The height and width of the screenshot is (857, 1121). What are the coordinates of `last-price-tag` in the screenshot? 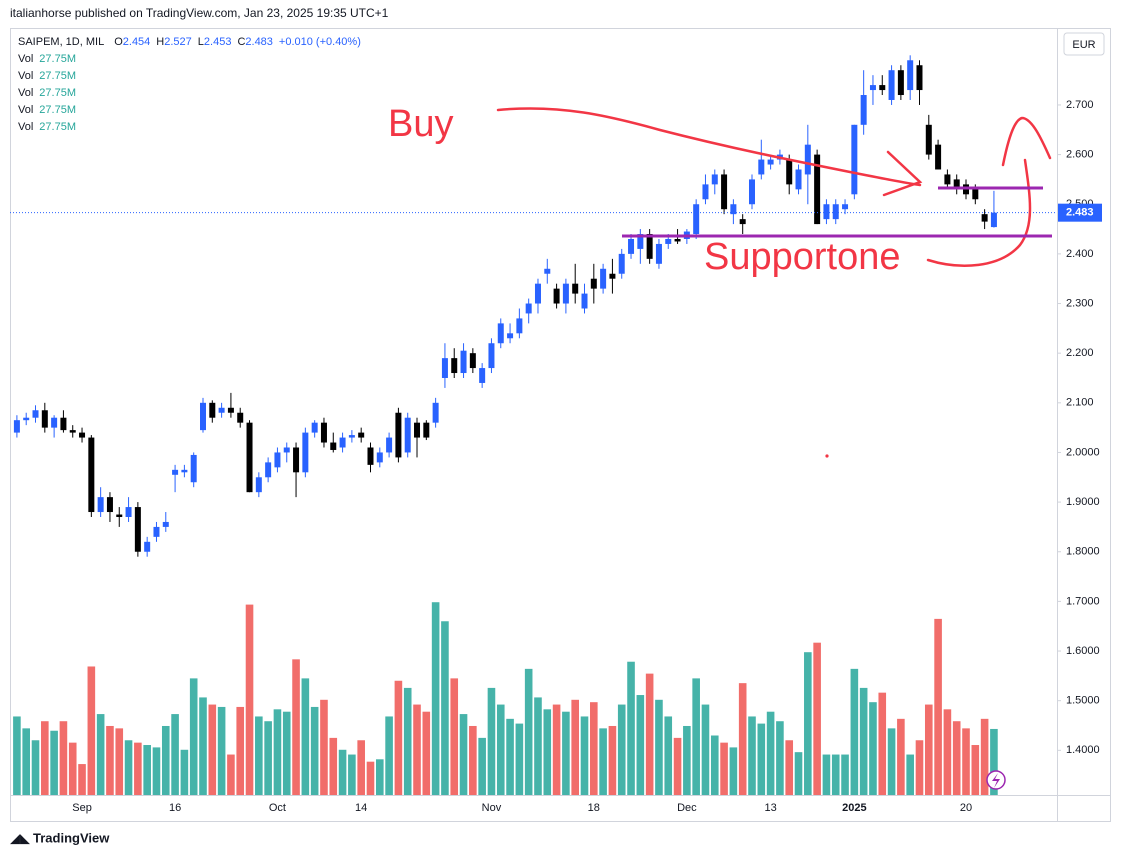 It's located at (1080, 212).